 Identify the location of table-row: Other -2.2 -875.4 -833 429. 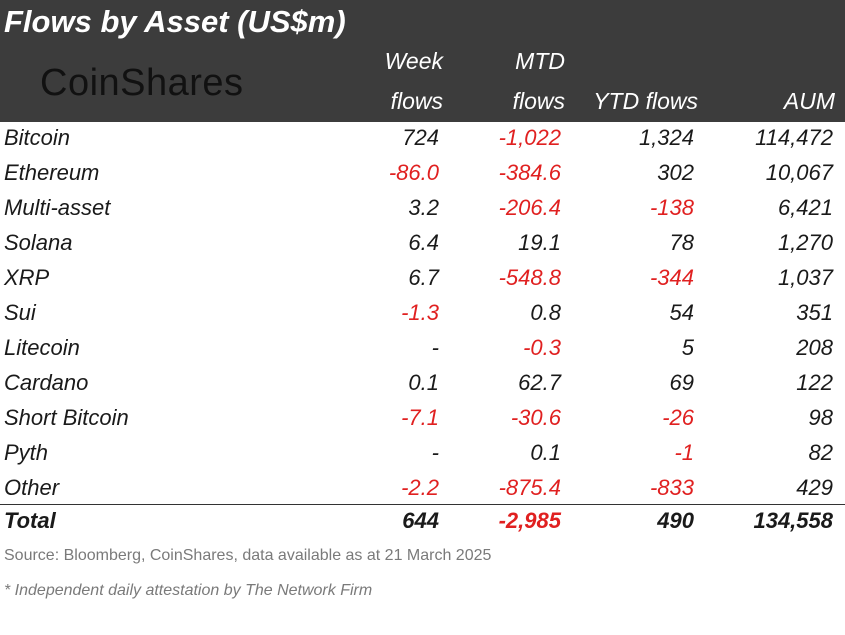
(422, 489).